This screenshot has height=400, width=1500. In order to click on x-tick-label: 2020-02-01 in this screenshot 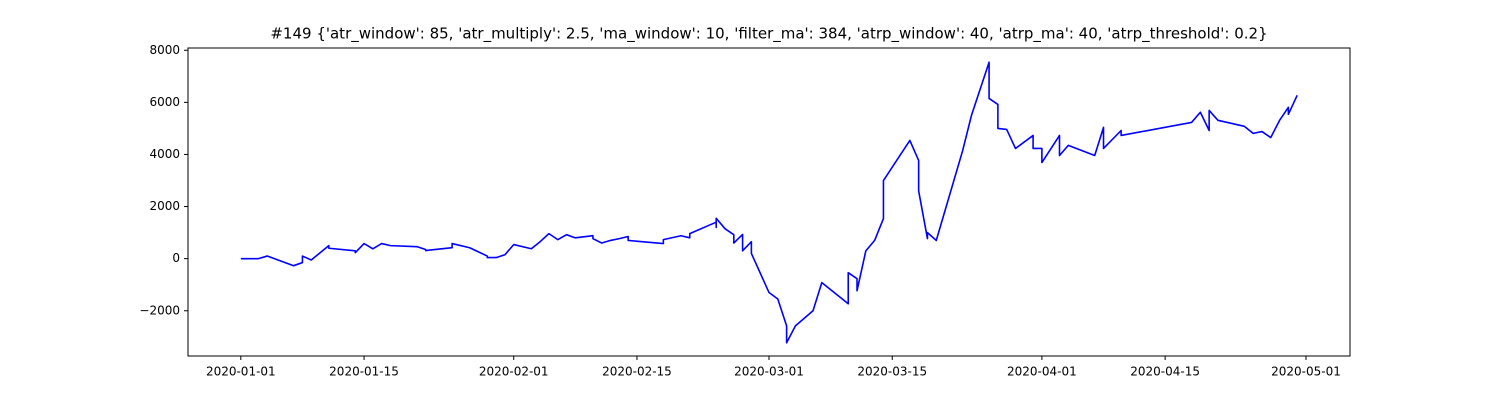, I will do `click(514, 372)`.